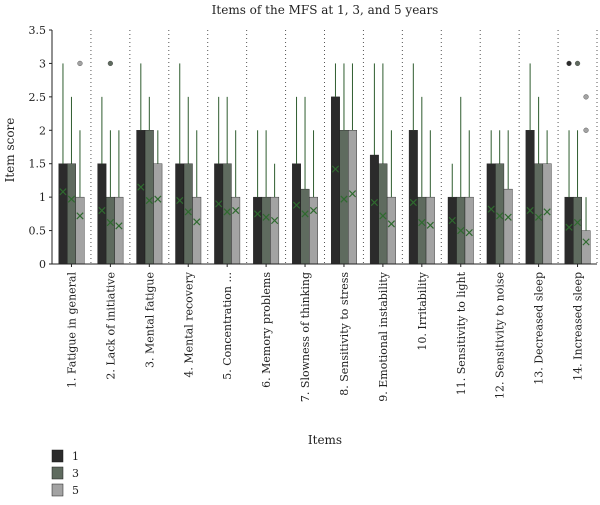 The height and width of the screenshot is (505, 600). Describe the element at coordinates (10, 150) in the screenshot. I see `y-axis-title: Item score` at that location.